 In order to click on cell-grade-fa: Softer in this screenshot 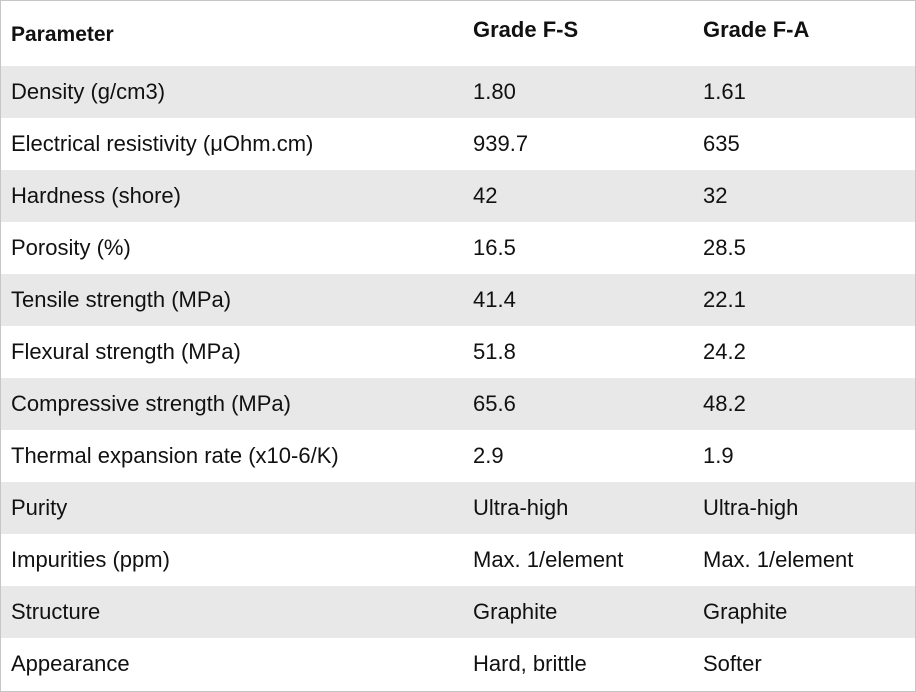, I will do `click(732, 663)`.